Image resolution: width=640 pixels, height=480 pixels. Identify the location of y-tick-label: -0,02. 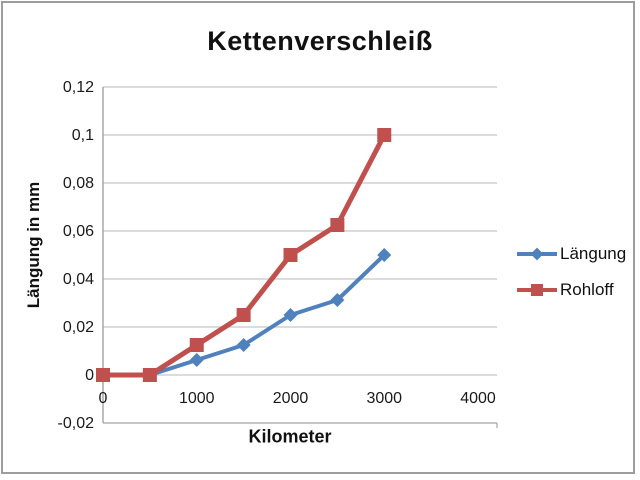
(76, 423).